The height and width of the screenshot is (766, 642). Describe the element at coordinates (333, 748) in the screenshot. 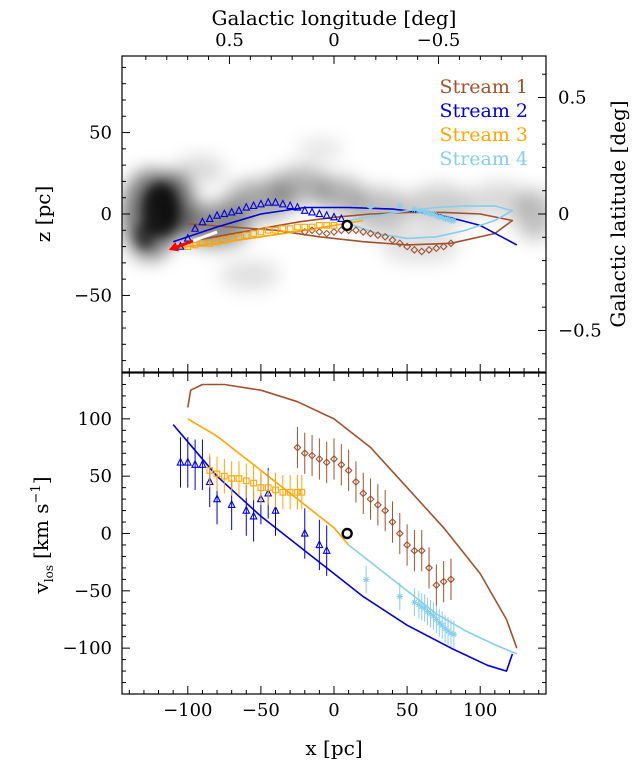

I see `x-axis-label: x [pc]` at that location.